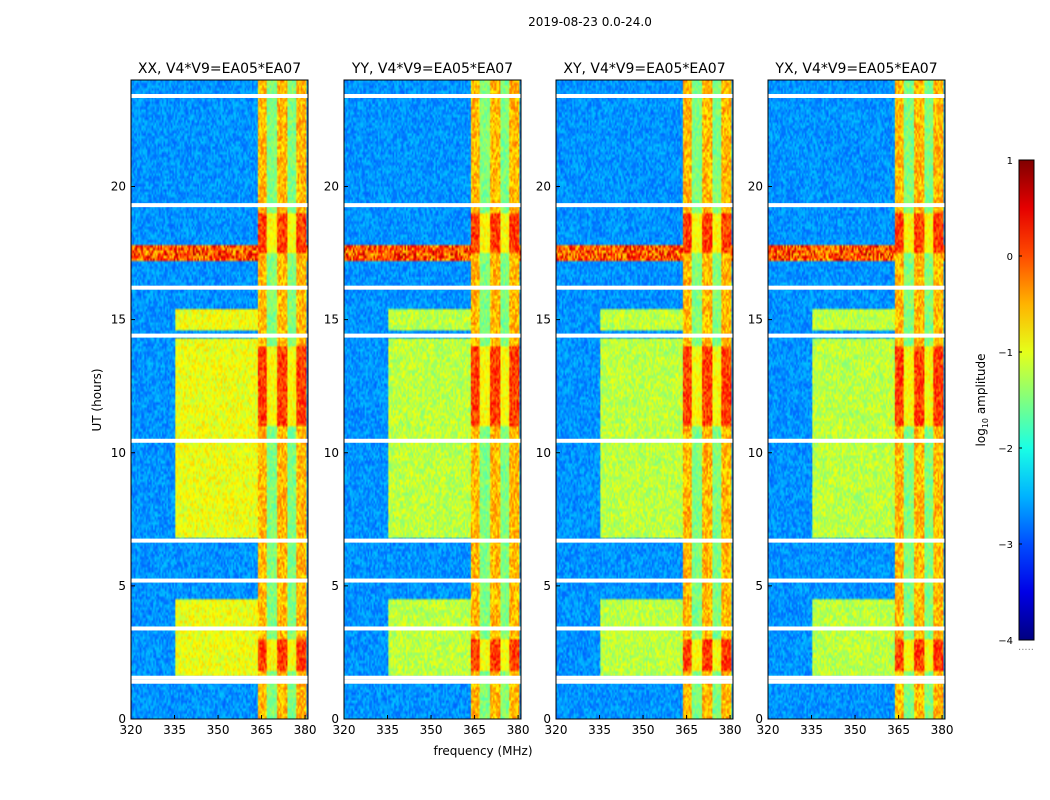 The height and width of the screenshot is (800, 1050). What do you see at coordinates (1005, 353) in the screenshot?
I see `colorbar-tick-label: −1` at bounding box center [1005, 353].